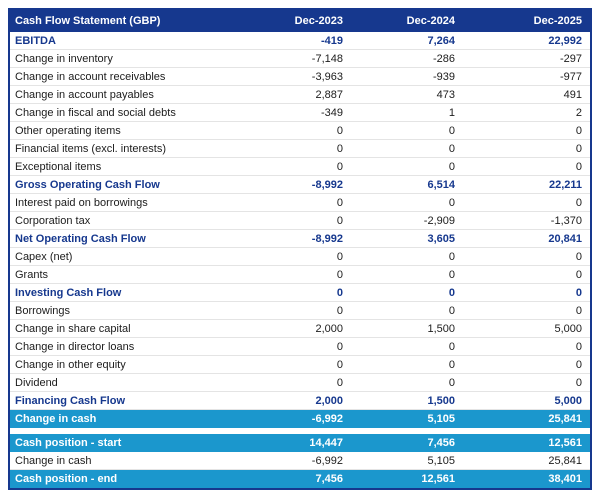 This screenshot has height=496, width=600. Describe the element at coordinates (88, 21) in the screenshot. I see `table-title: Cash Flow Statement (GBP)` at that location.